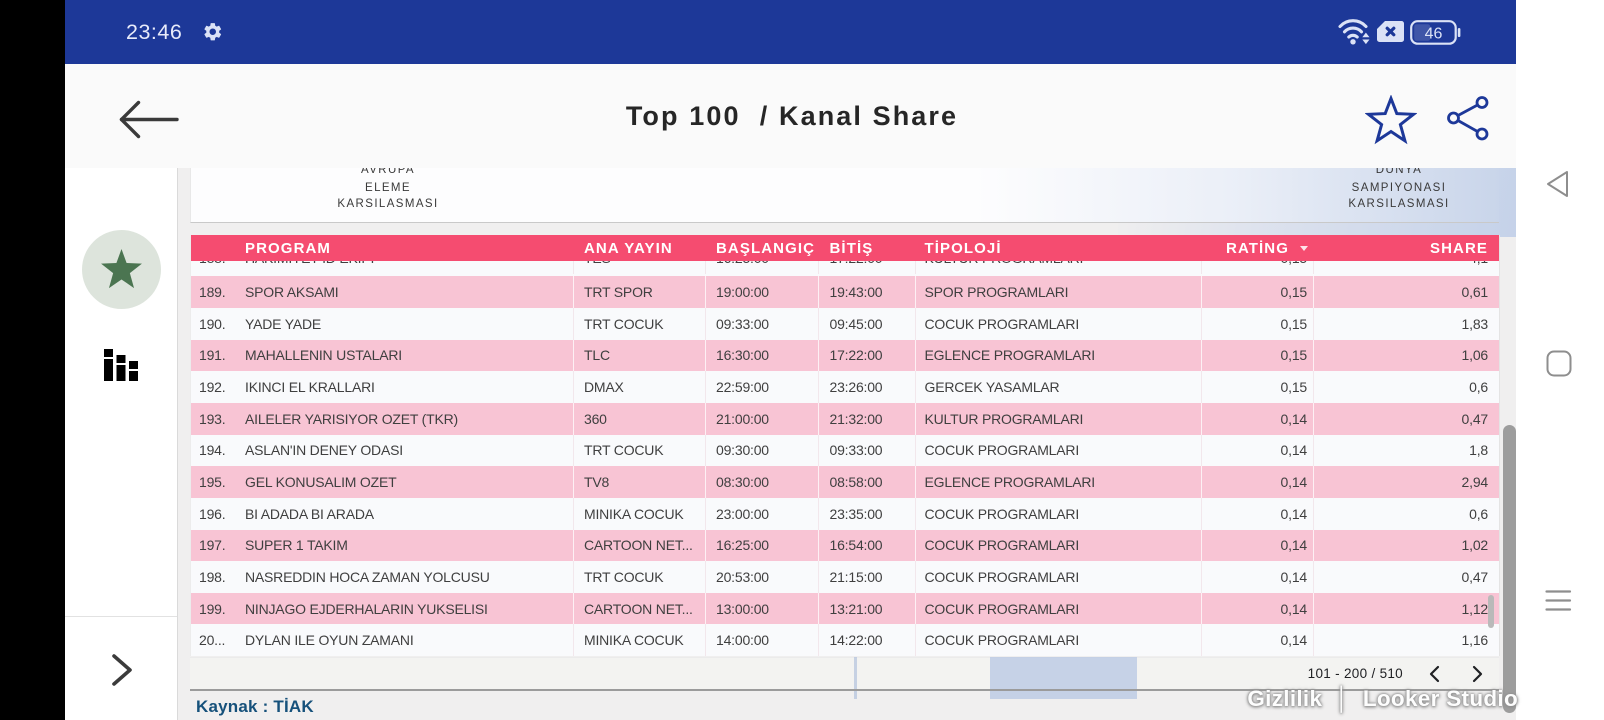 The height and width of the screenshot is (720, 1604). Describe the element at coordinates (1434, 34) in the screenshot. I see `svg-text: 46` at that location.